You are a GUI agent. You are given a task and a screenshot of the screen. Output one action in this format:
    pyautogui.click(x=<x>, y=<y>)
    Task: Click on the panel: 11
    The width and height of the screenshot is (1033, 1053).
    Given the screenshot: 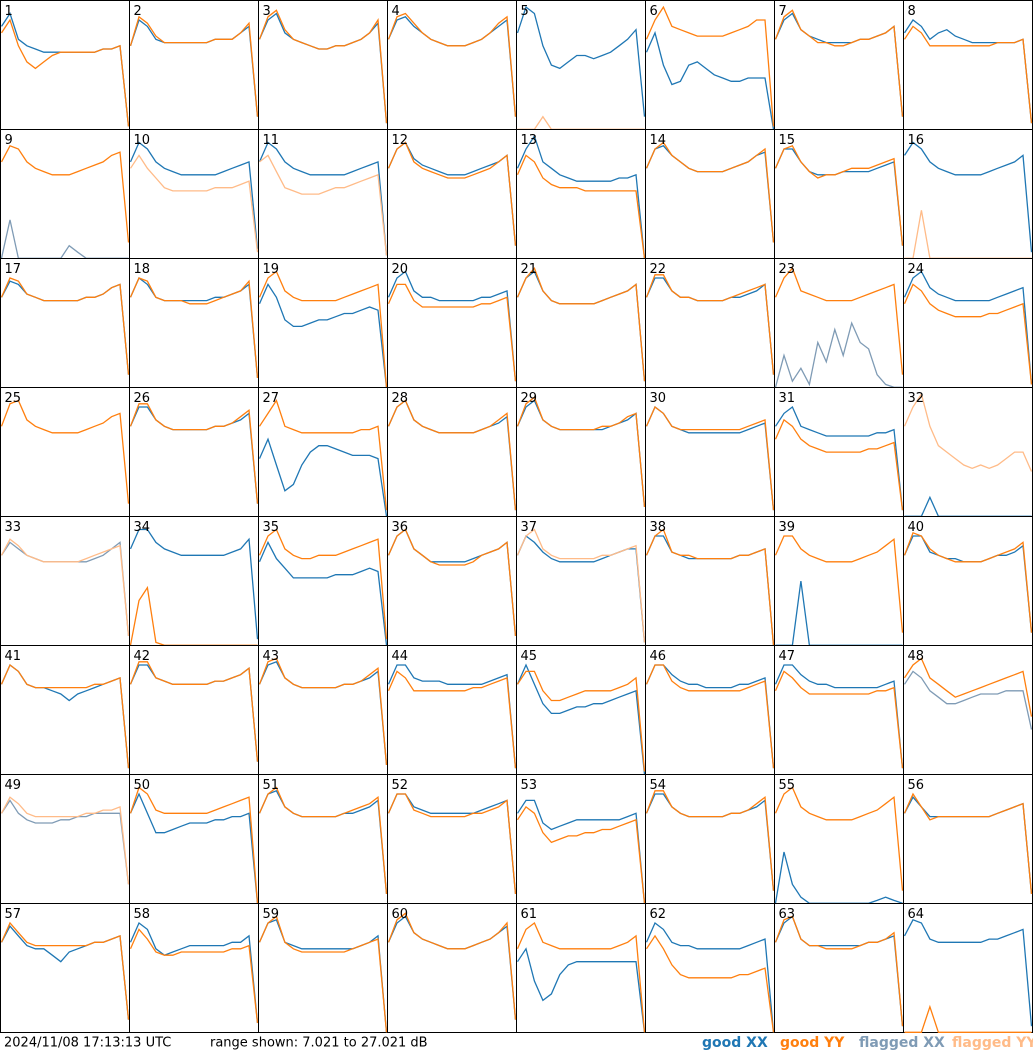 What is the action you would take?
    pyautogui.click(x=323, y=194)
    